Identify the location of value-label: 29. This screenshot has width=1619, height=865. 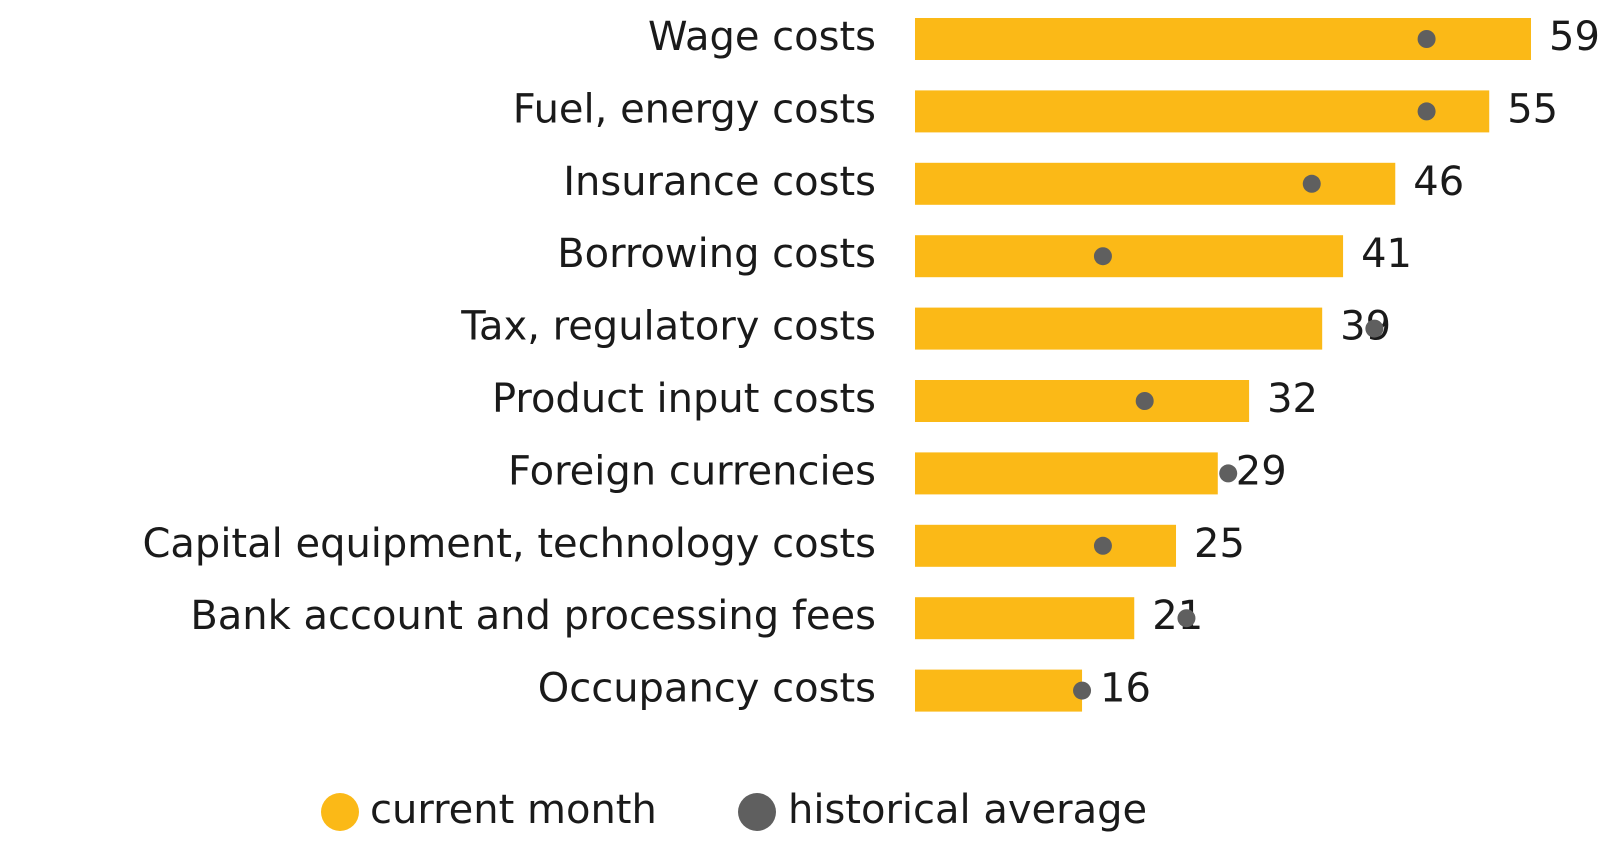
(1261, 471).